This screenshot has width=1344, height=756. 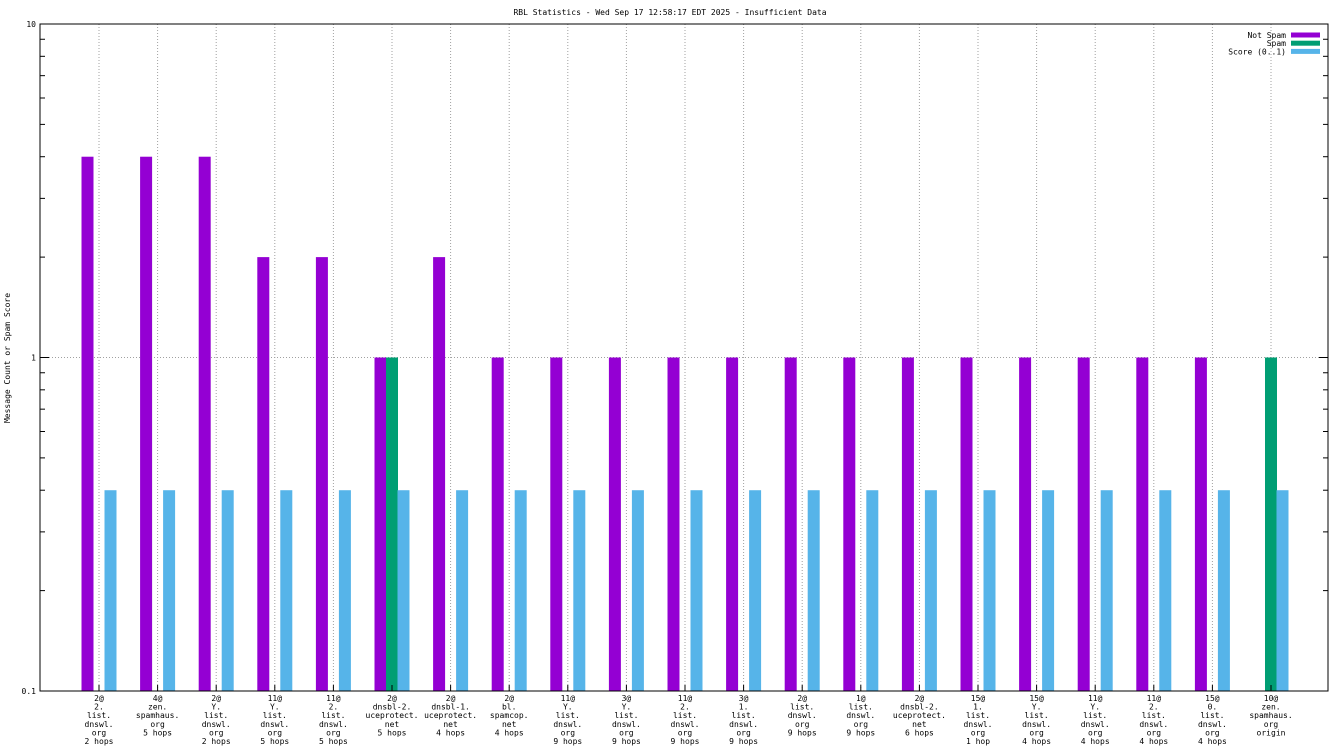 What do you see at coordinates (31, 24) in the screenshot?
I see `y-tick-label: 10` at bounding box center [31, 24].